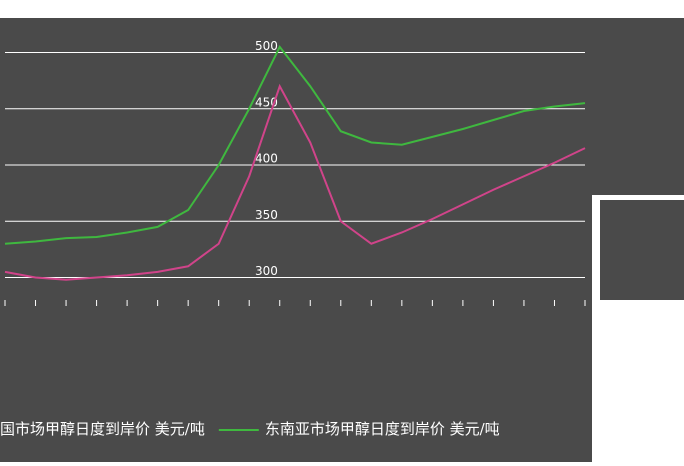 This screenshot has height=466, width=684. I want to click on y-tick-label: 500, so click(266, 46).